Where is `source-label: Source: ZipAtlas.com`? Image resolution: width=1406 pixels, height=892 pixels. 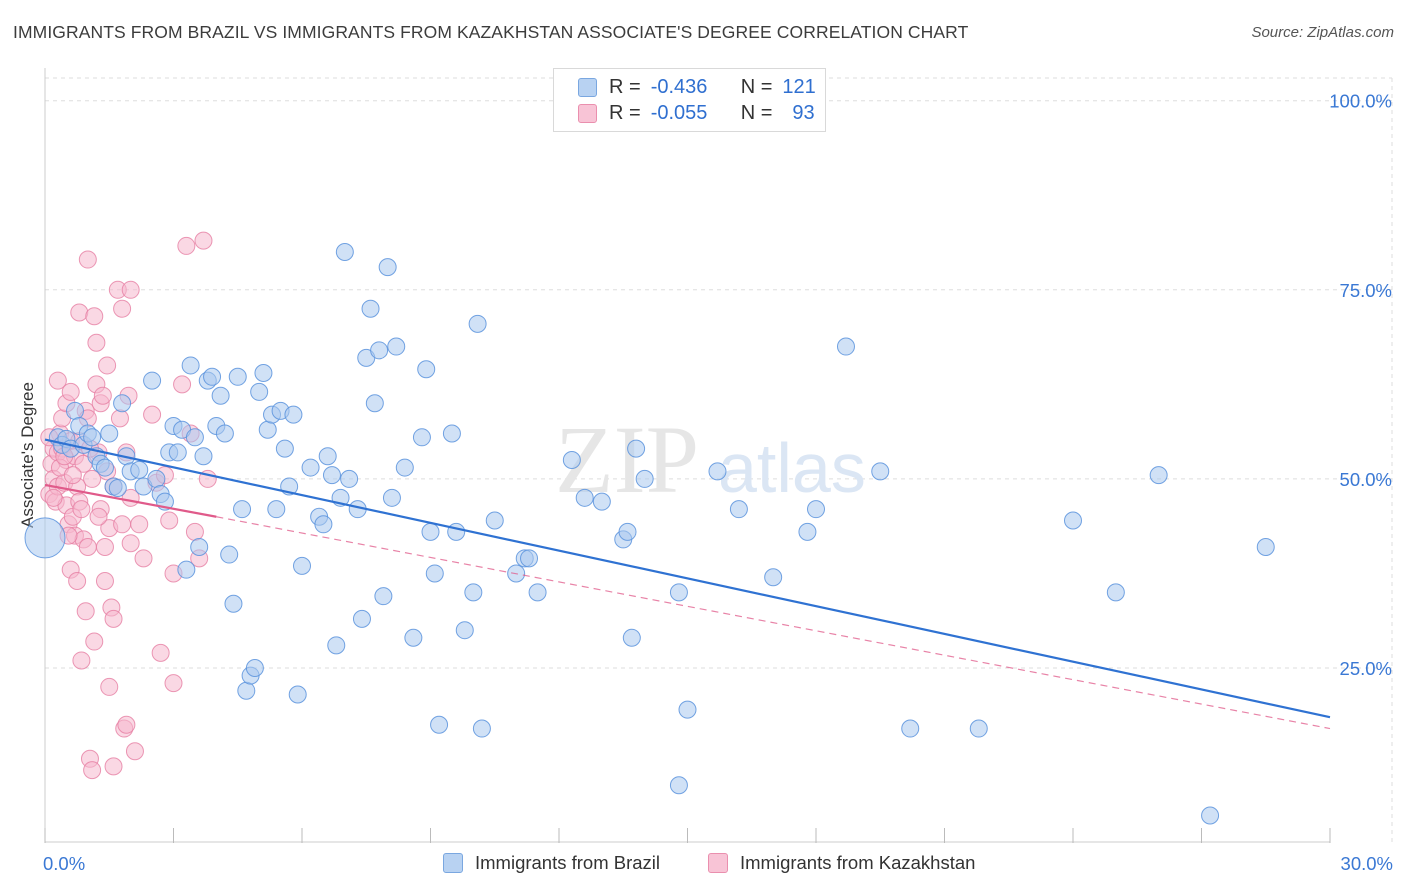
source-label: Source: ZipAtlas.com is located at coordinates (1322, 32).